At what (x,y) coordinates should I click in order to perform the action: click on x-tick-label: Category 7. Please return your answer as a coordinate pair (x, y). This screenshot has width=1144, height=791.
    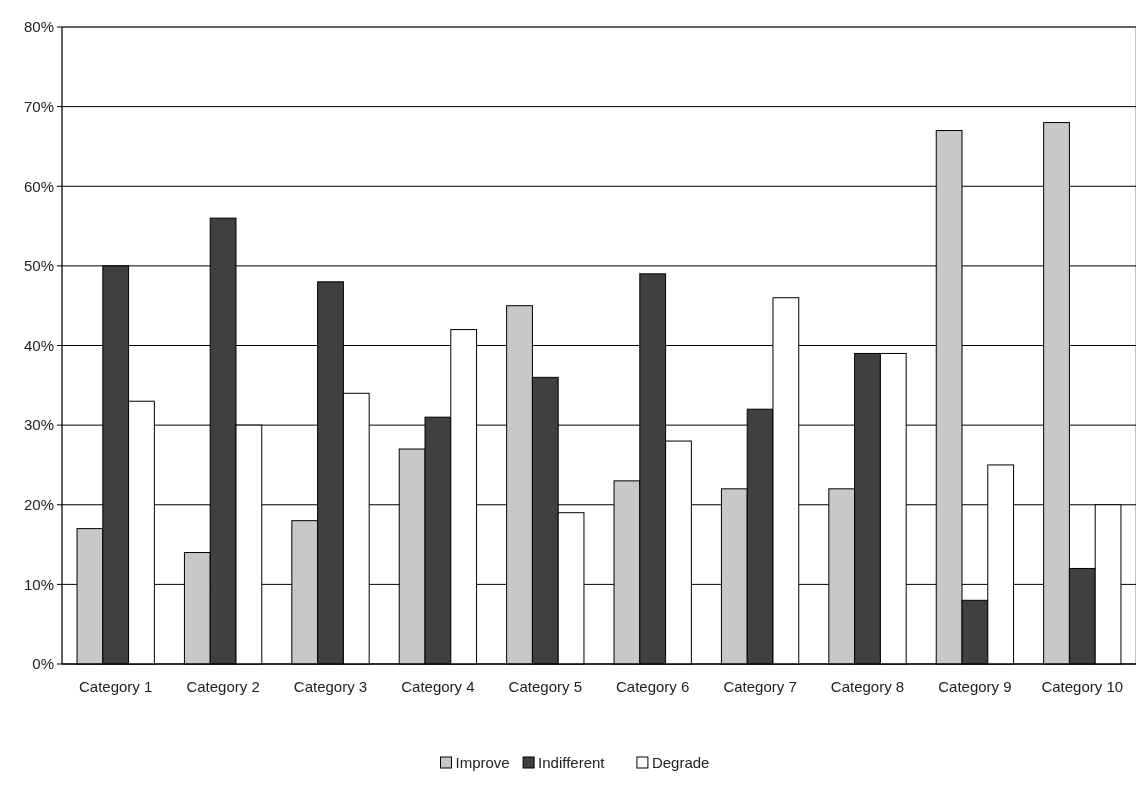
    Looking at the image, I should click on (760, 686).